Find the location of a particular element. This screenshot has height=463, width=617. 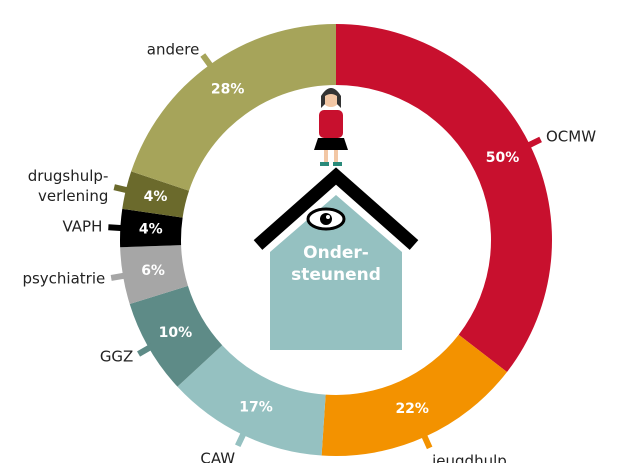

category-label: GGZ is located at coordinates (117, 357).